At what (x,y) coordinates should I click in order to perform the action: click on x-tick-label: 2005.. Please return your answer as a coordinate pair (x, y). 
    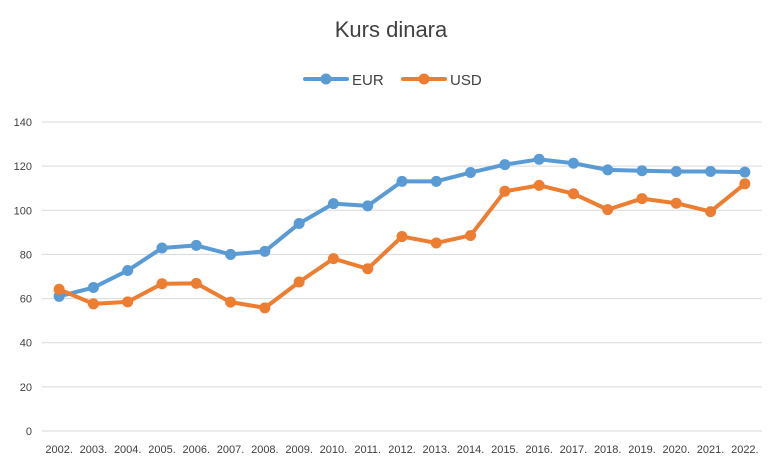
    Looking at the image, I should click on (162, 450).